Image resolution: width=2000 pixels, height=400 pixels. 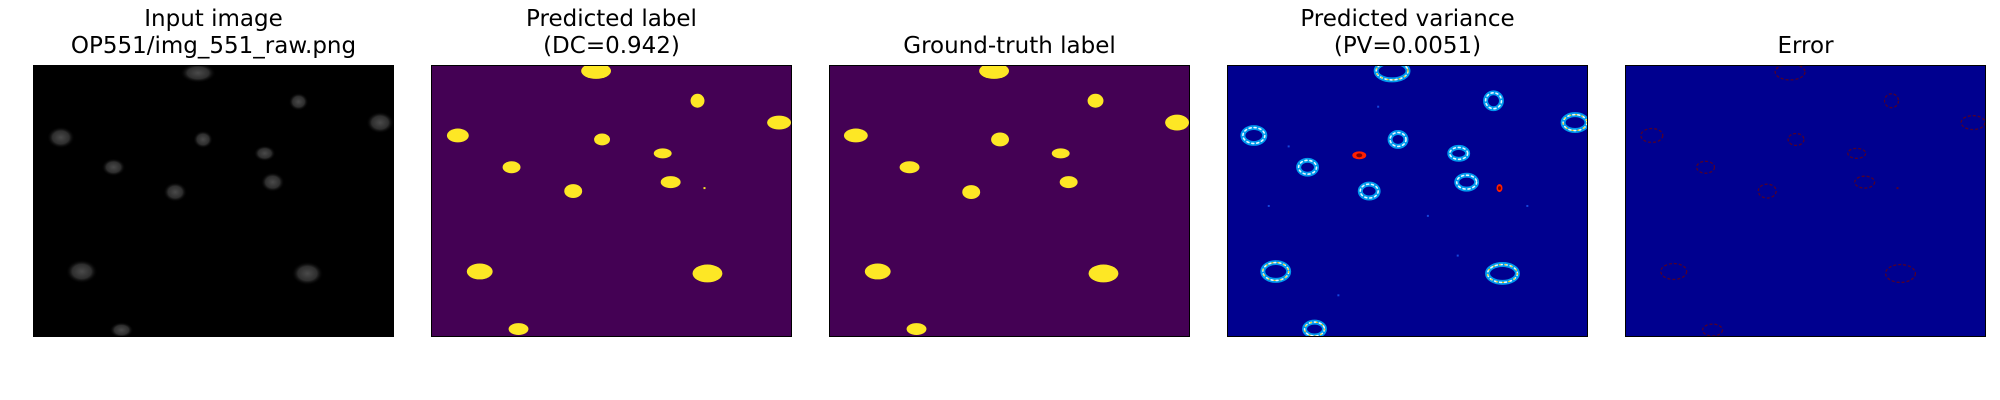 I want to click on title-line-1: Error, so click(x=1805, y=46).